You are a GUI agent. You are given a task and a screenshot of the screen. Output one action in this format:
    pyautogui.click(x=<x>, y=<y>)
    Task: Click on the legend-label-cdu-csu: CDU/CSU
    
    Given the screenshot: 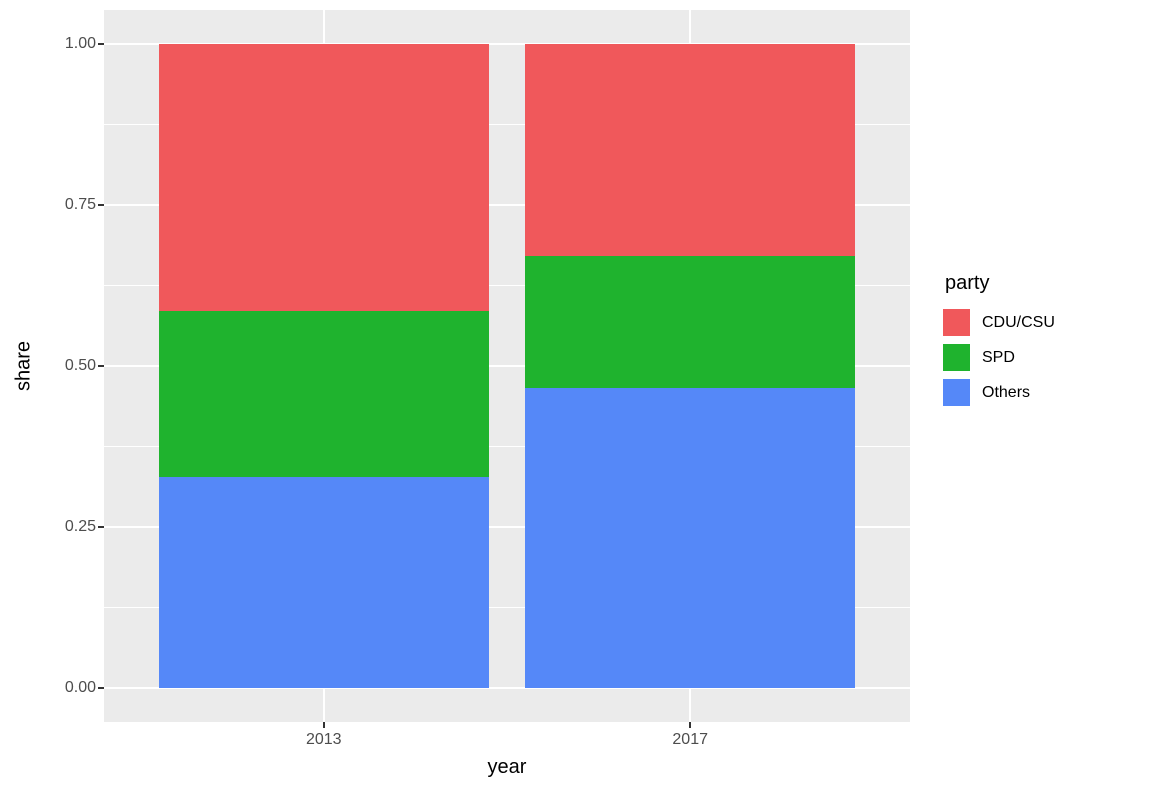 What is the action you would take?
    pyautogui.click(x=1018, y=322)
    